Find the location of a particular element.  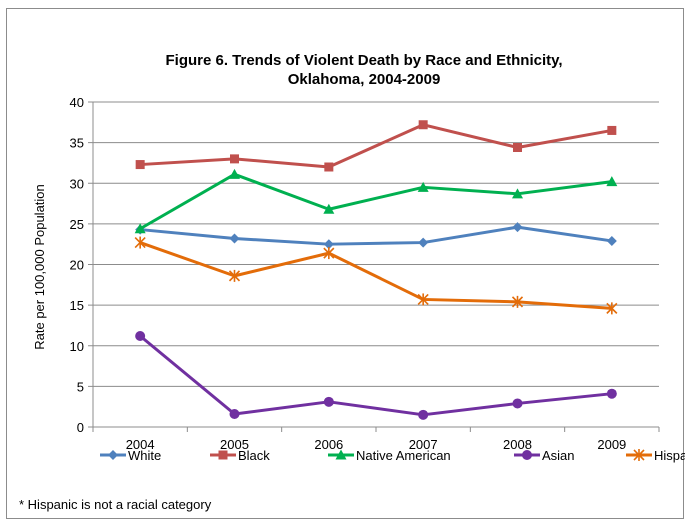

y-axis-label: Rate per 100,000 Population is located at coordinates (39, 267).